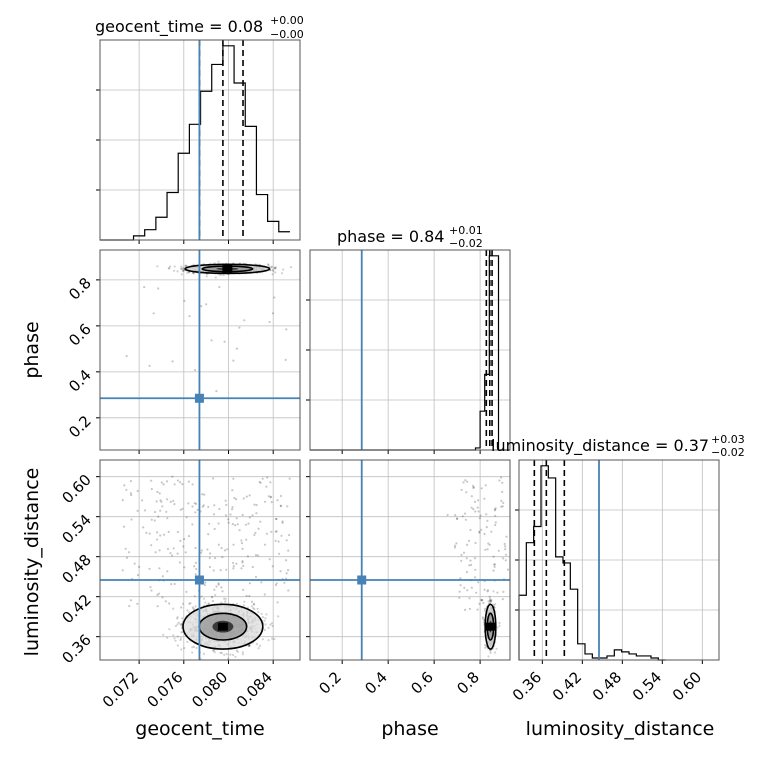 This screenshot has width=760, height=760. What do you see at coordinates (199, 27) in the screenshot?
I see `title-geocent-time: geocent_time = 0.08 +0.00 −0.00` at bounding box center [199, 27].